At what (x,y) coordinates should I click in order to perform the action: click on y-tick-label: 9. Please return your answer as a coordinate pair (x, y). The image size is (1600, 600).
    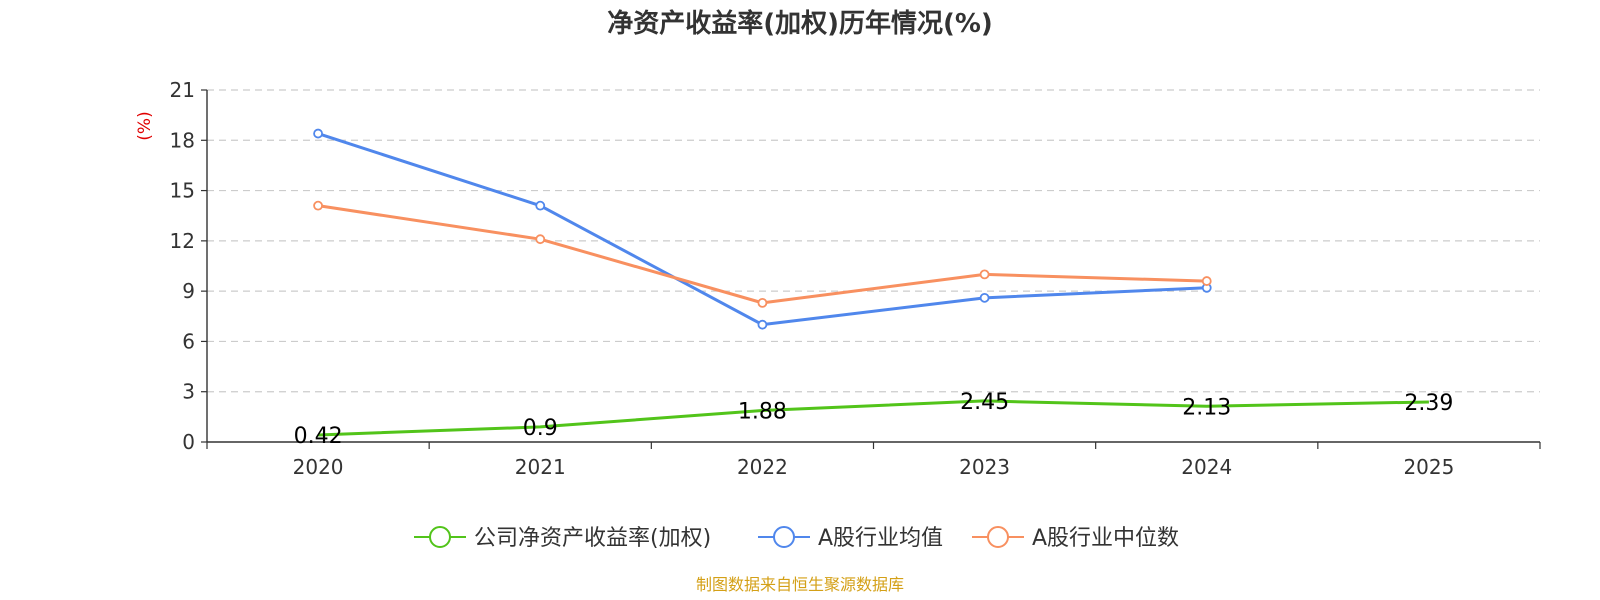
    Looking at the image, I should click on (188, 291).